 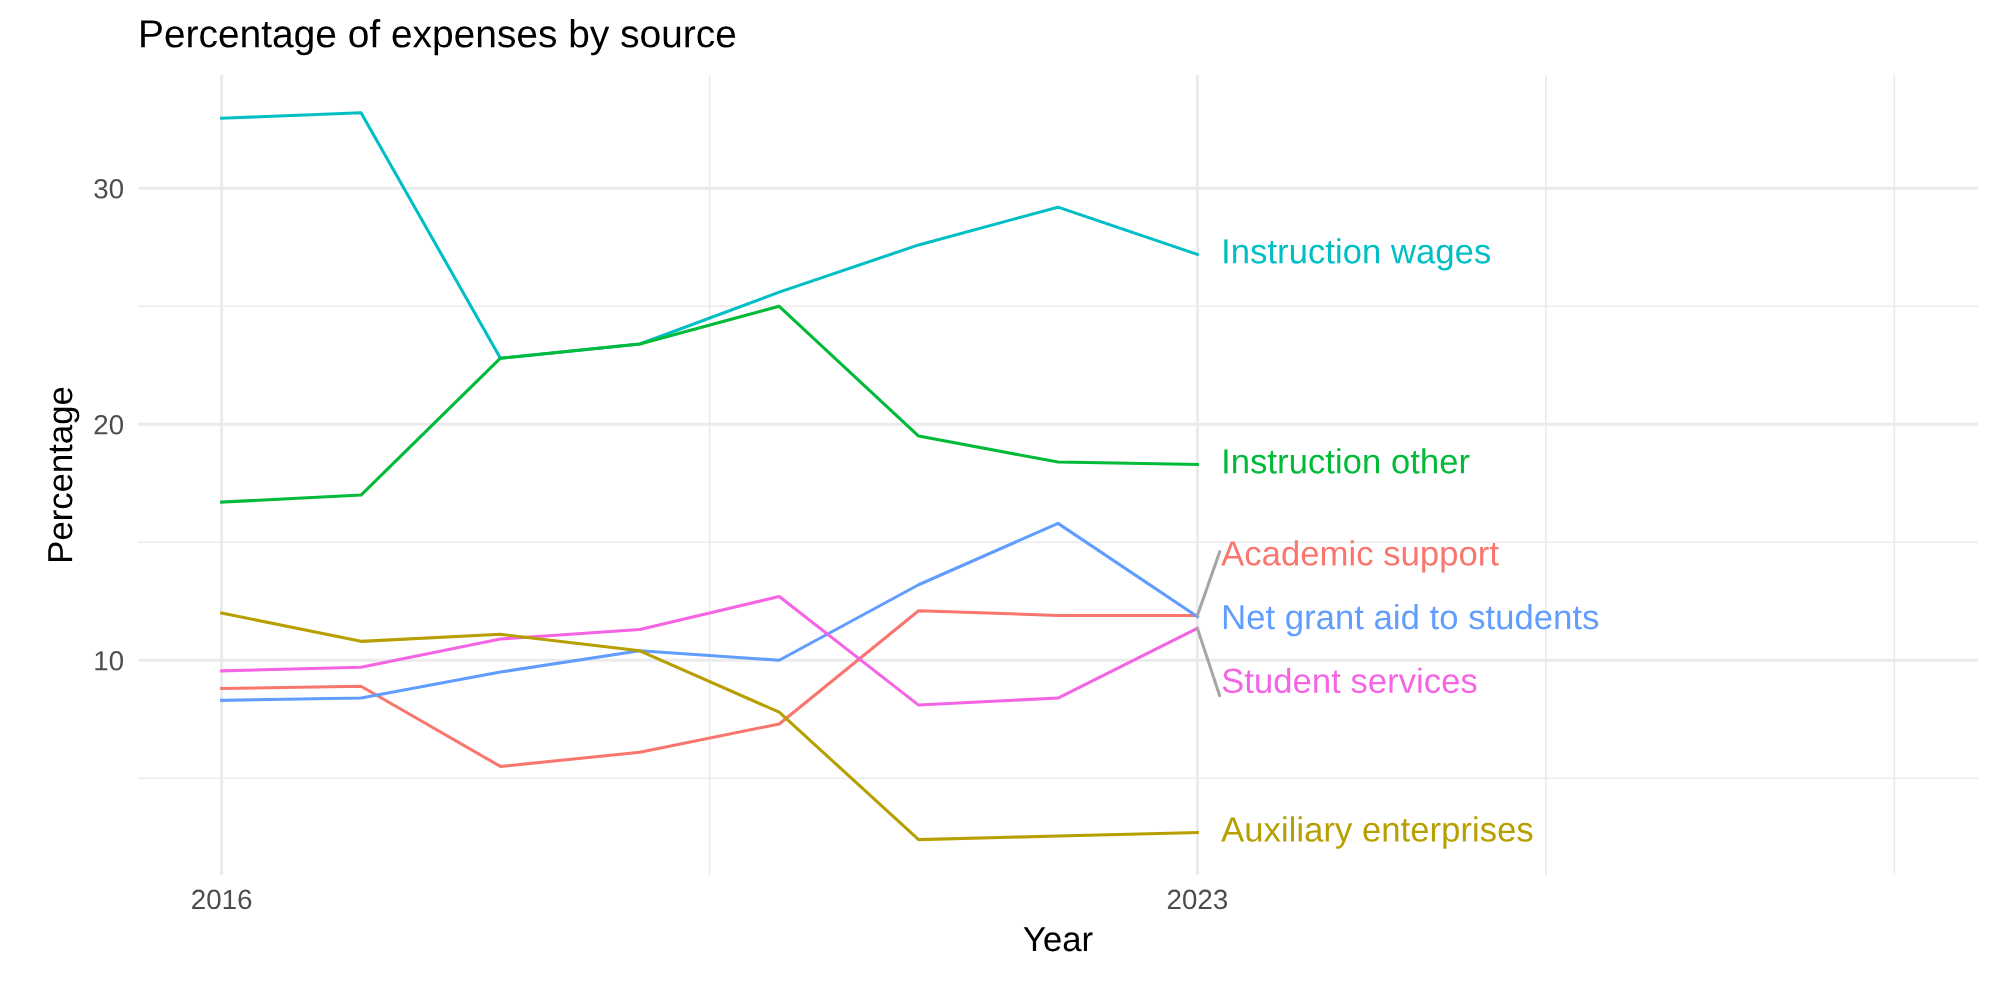 I want to click on series-label: Instruction other, so click(x=1347, y=461).